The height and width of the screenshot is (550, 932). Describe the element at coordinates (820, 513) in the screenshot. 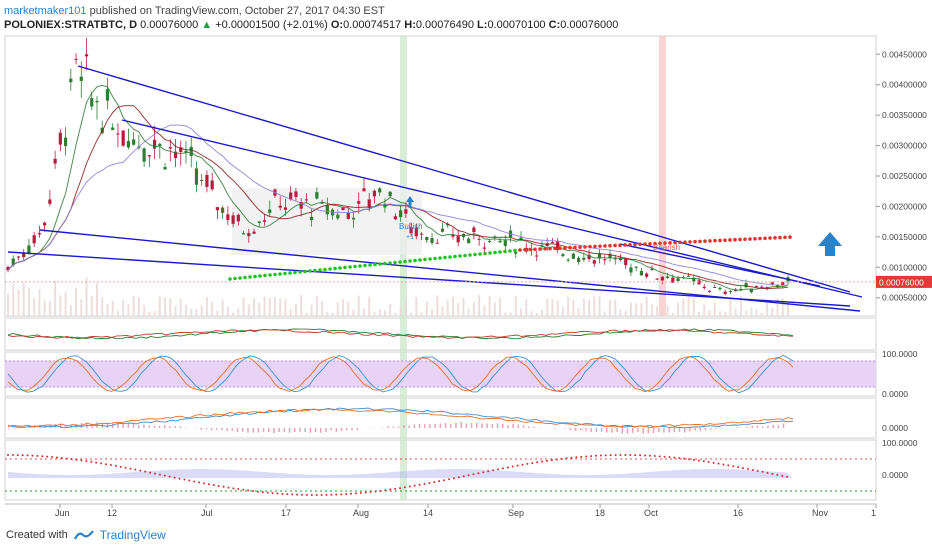

I see `x-tick-label: Nov` at that location.